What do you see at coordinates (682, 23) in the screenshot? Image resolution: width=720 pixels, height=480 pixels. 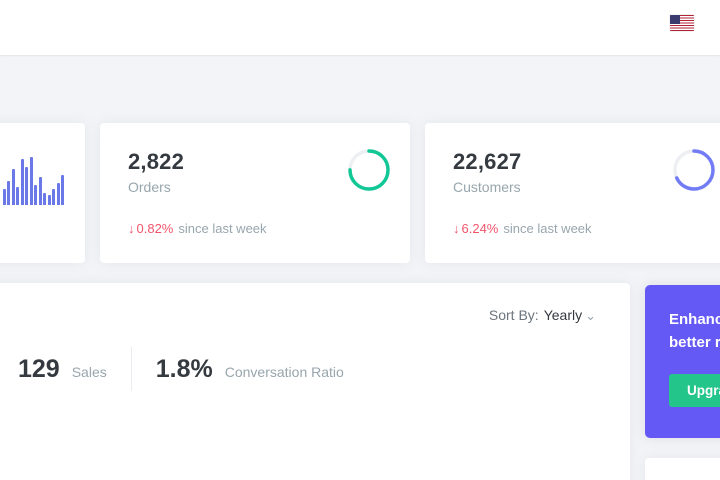 I see `us-flag-icon` at bounding box center [682, 23].